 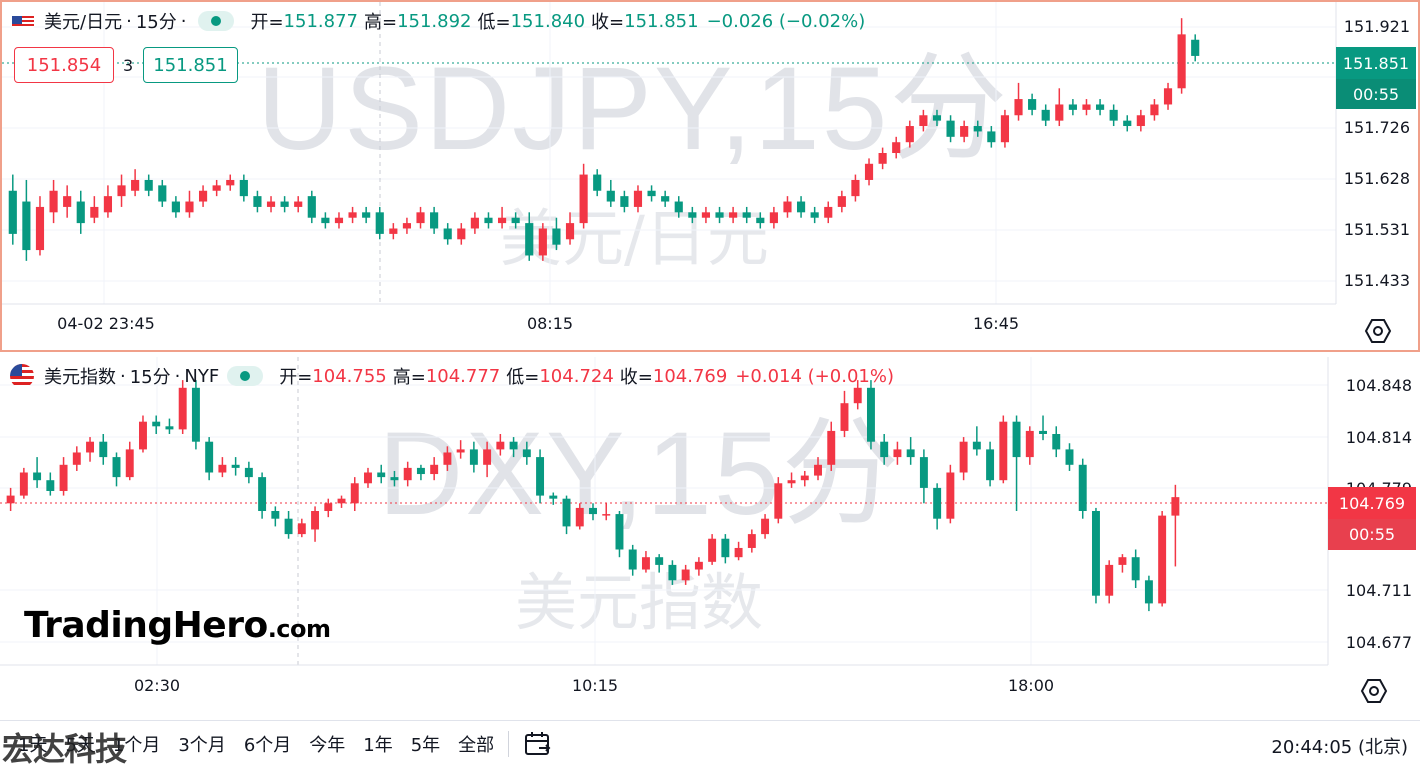 What do you see at coordinates (267, 745) in the screenshot?
I see `range-6m: 6个月` at bounding box center [267, 745].